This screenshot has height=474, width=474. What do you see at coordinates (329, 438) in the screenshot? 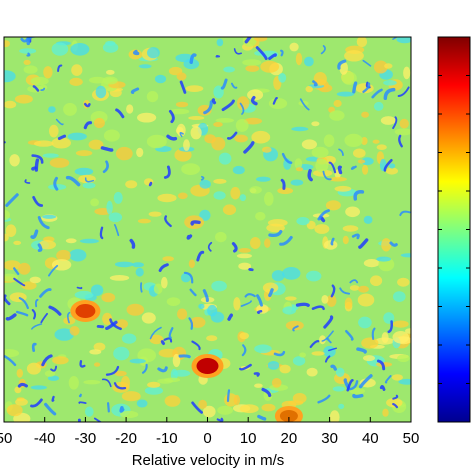
I see `x-tick-label: 30` at bounding box center [329, 438].